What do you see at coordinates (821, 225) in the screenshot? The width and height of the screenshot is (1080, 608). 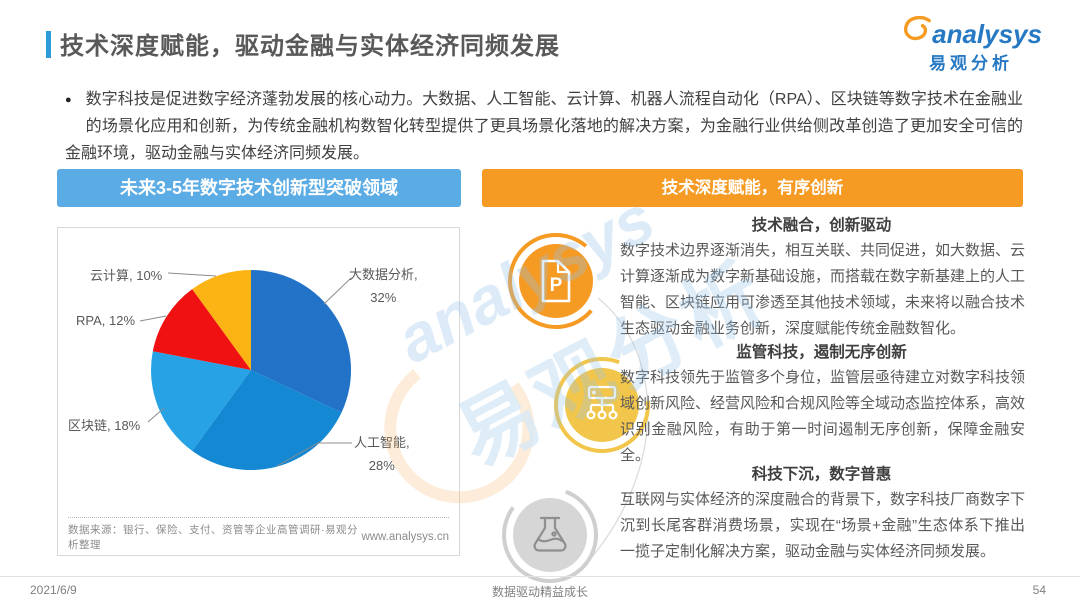 I see `section-title-1: 技术融合，创新驱动` at bounding box center [821, 225].